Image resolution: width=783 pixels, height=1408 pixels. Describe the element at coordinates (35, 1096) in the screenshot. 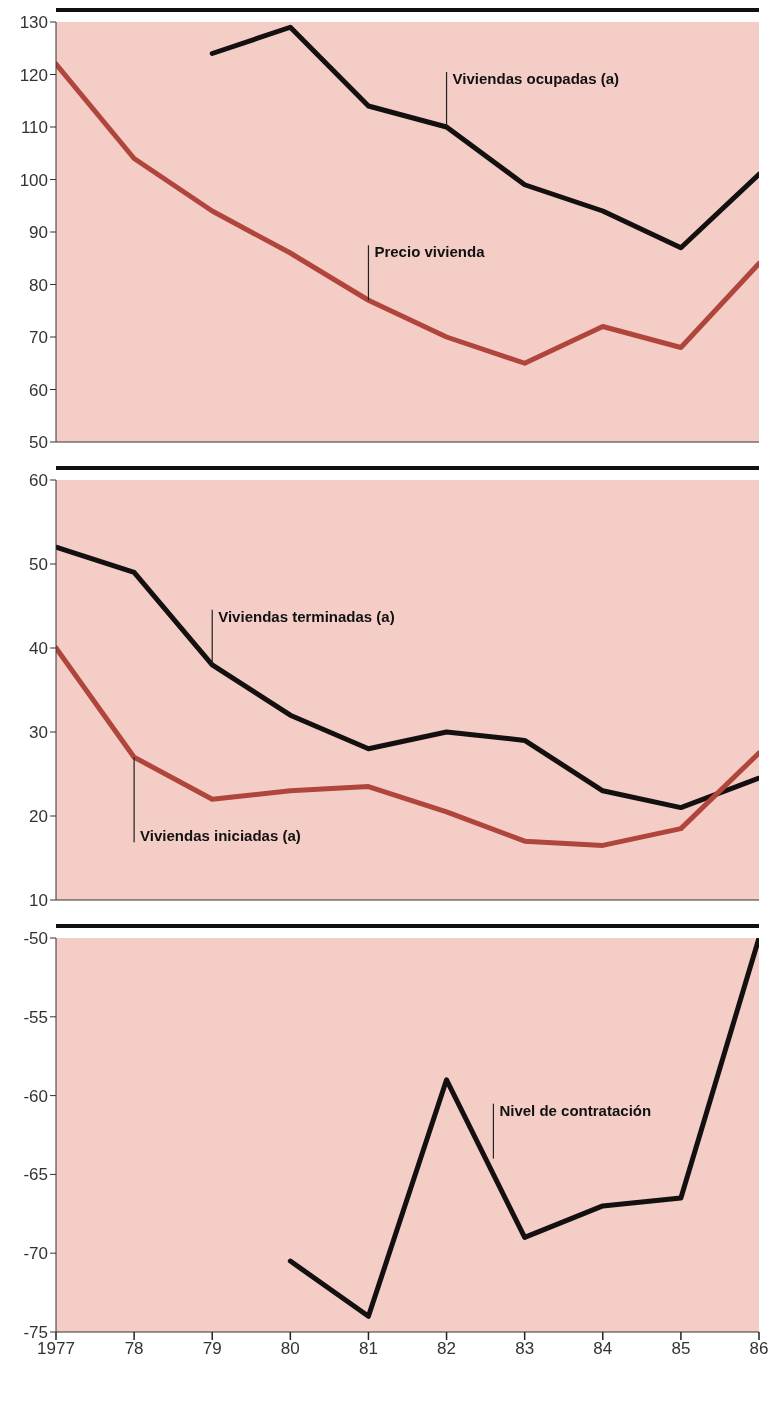

I see `y-tick-label: -60` at that location.